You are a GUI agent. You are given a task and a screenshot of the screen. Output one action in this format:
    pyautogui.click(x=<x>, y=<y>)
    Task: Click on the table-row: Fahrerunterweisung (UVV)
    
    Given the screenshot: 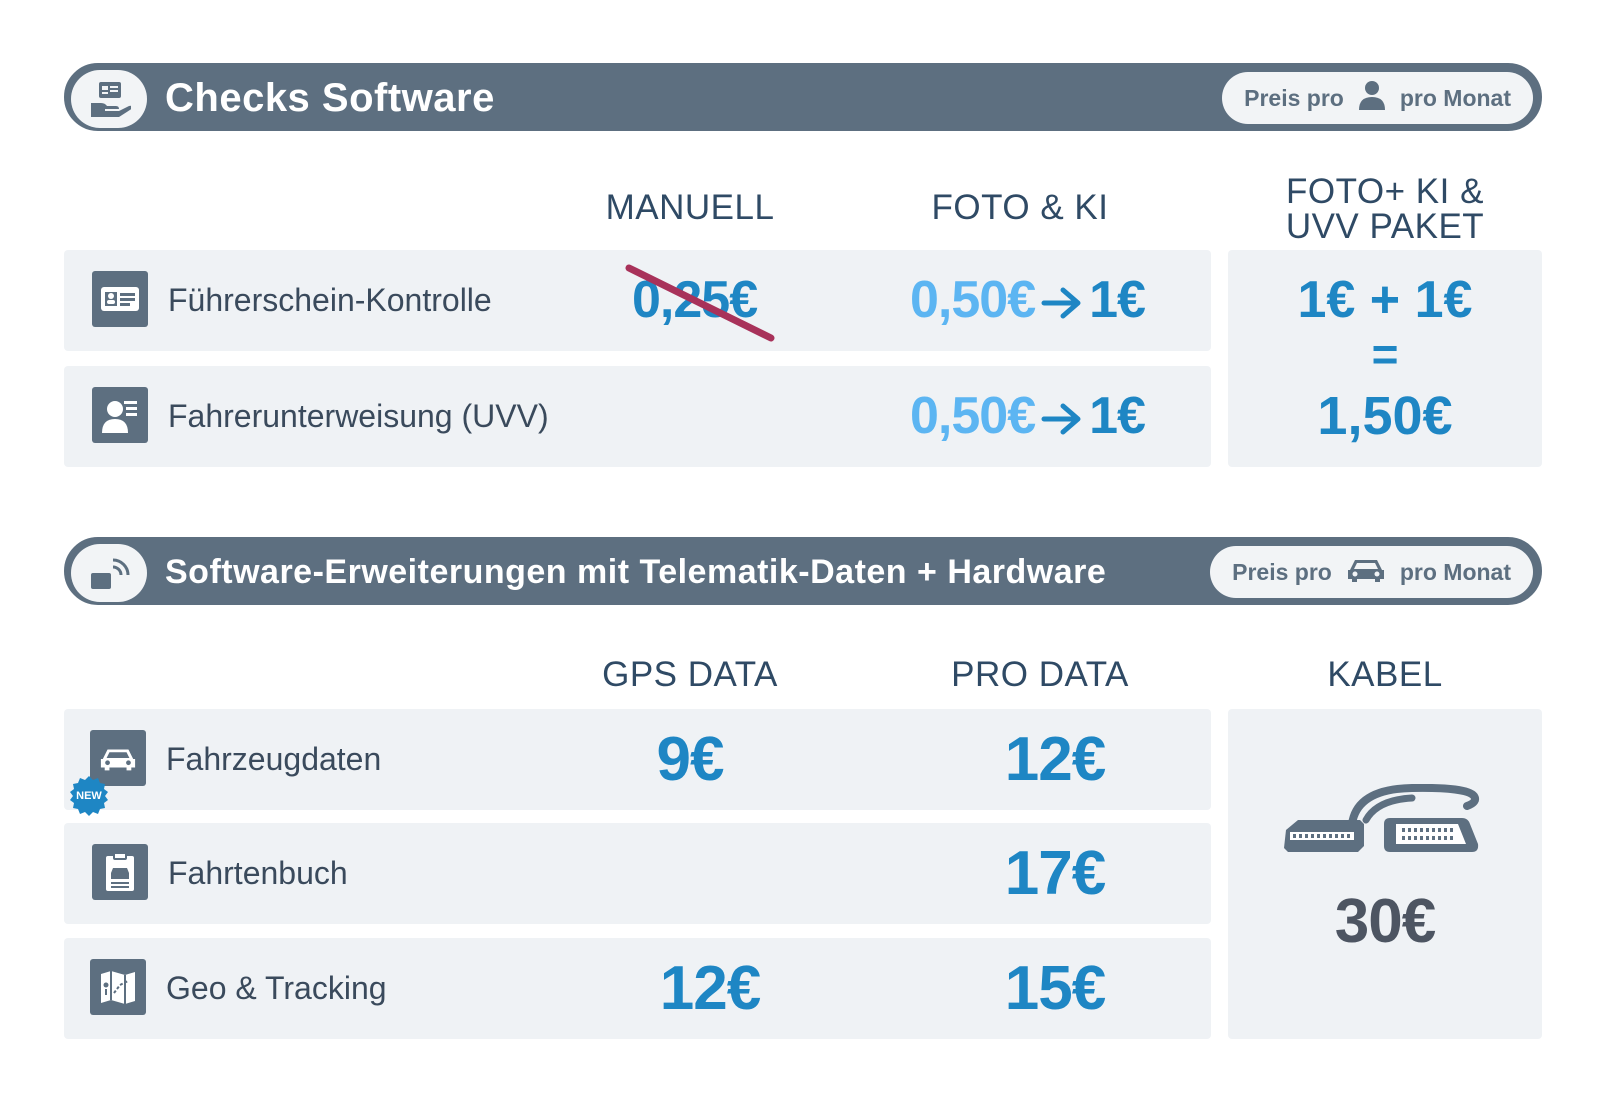 What is the action you would take?
    pyautogui.click(x=637, y=416)
    